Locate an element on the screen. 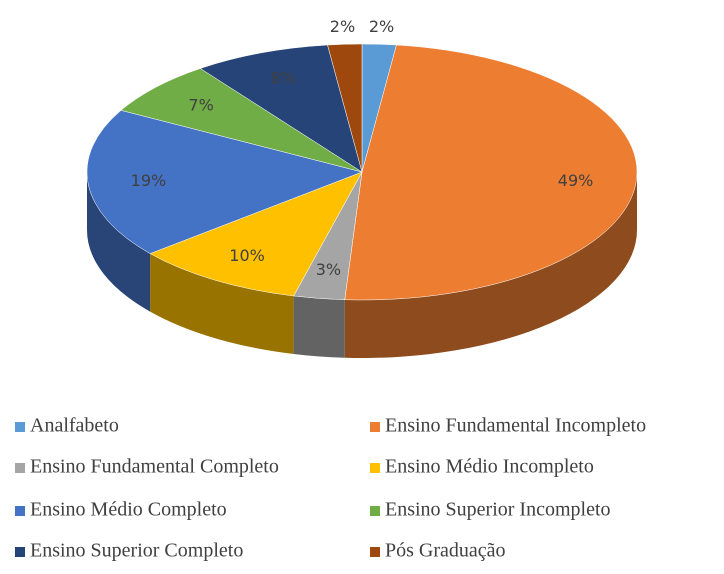 This screenshot has height=574, width=724. legend-label: Ensino Médio Incompleto is located at coordinates (489, 467).